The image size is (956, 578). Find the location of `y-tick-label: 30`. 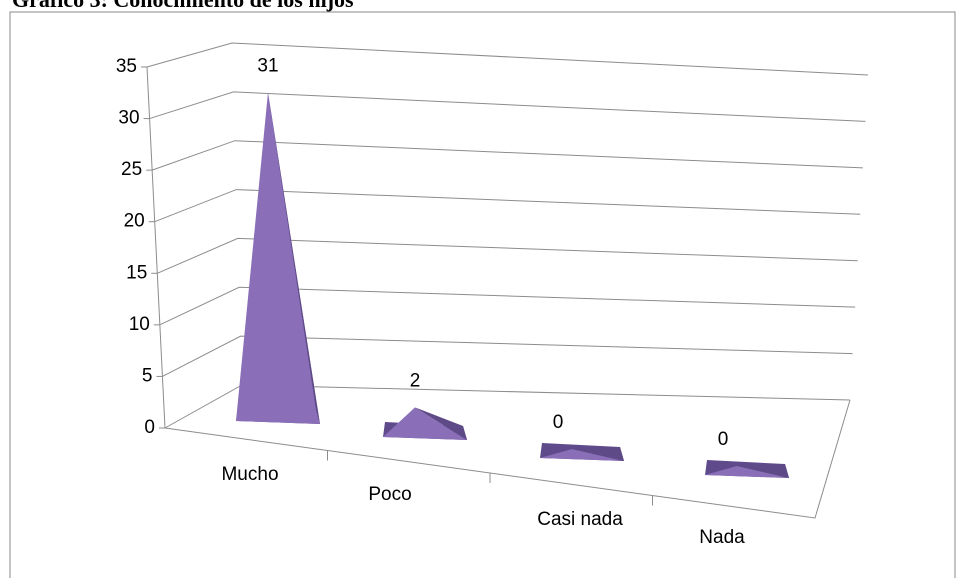

y-tick-label: 30 is located at coordinates (128, 118).